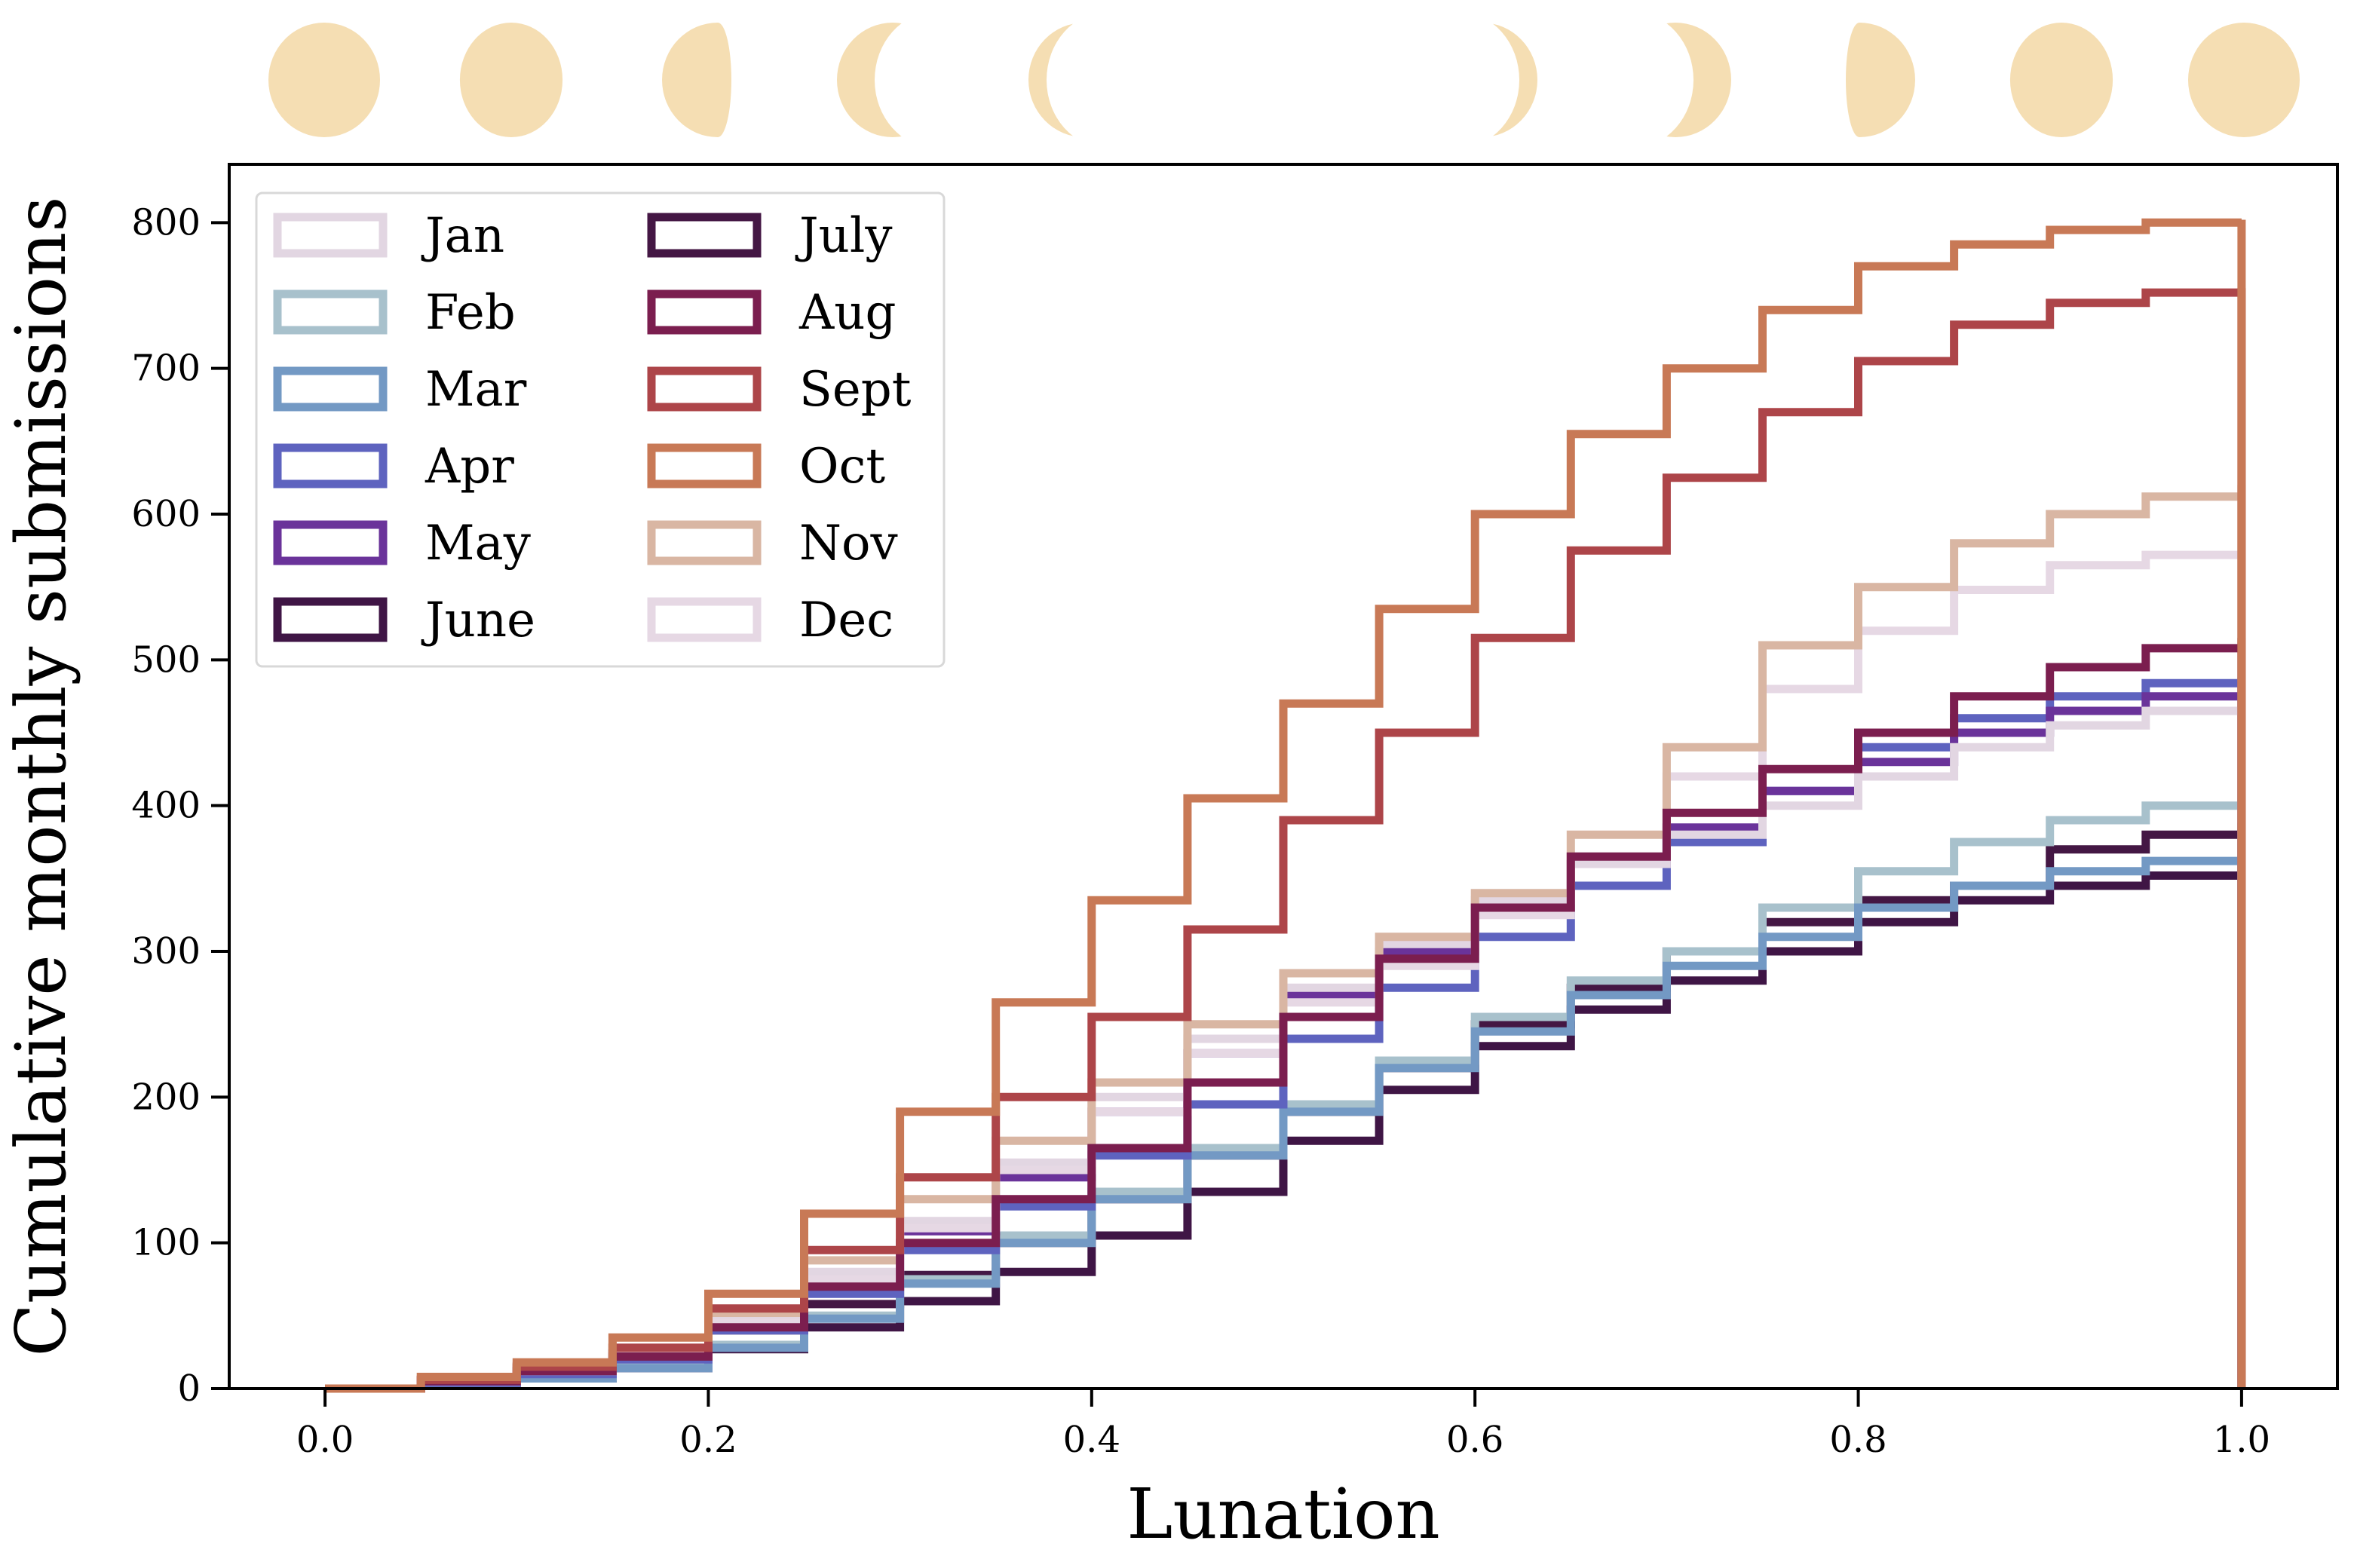 The width and height of the screenshot is (2354, 1568). I want to click on y-tick-label: 600, so click(166, 514).